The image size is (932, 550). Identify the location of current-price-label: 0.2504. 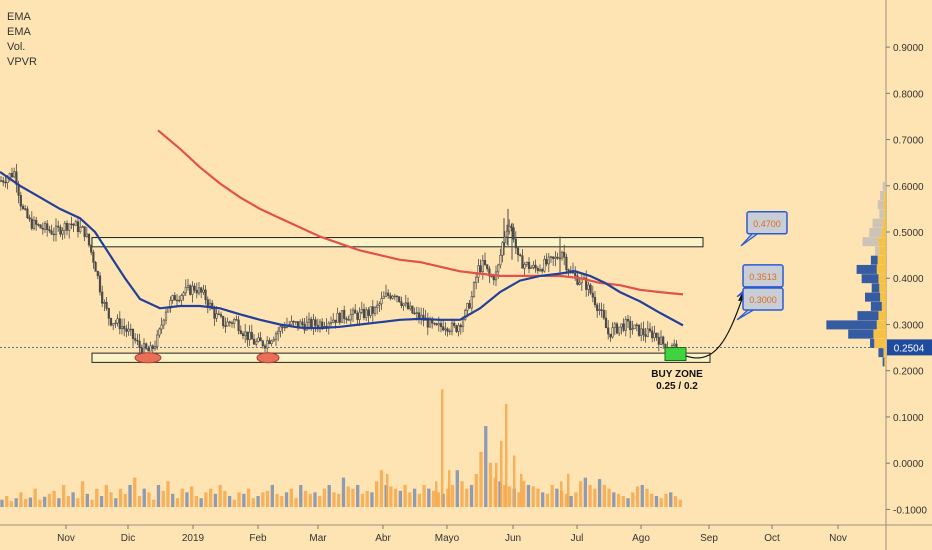
(909, 348).